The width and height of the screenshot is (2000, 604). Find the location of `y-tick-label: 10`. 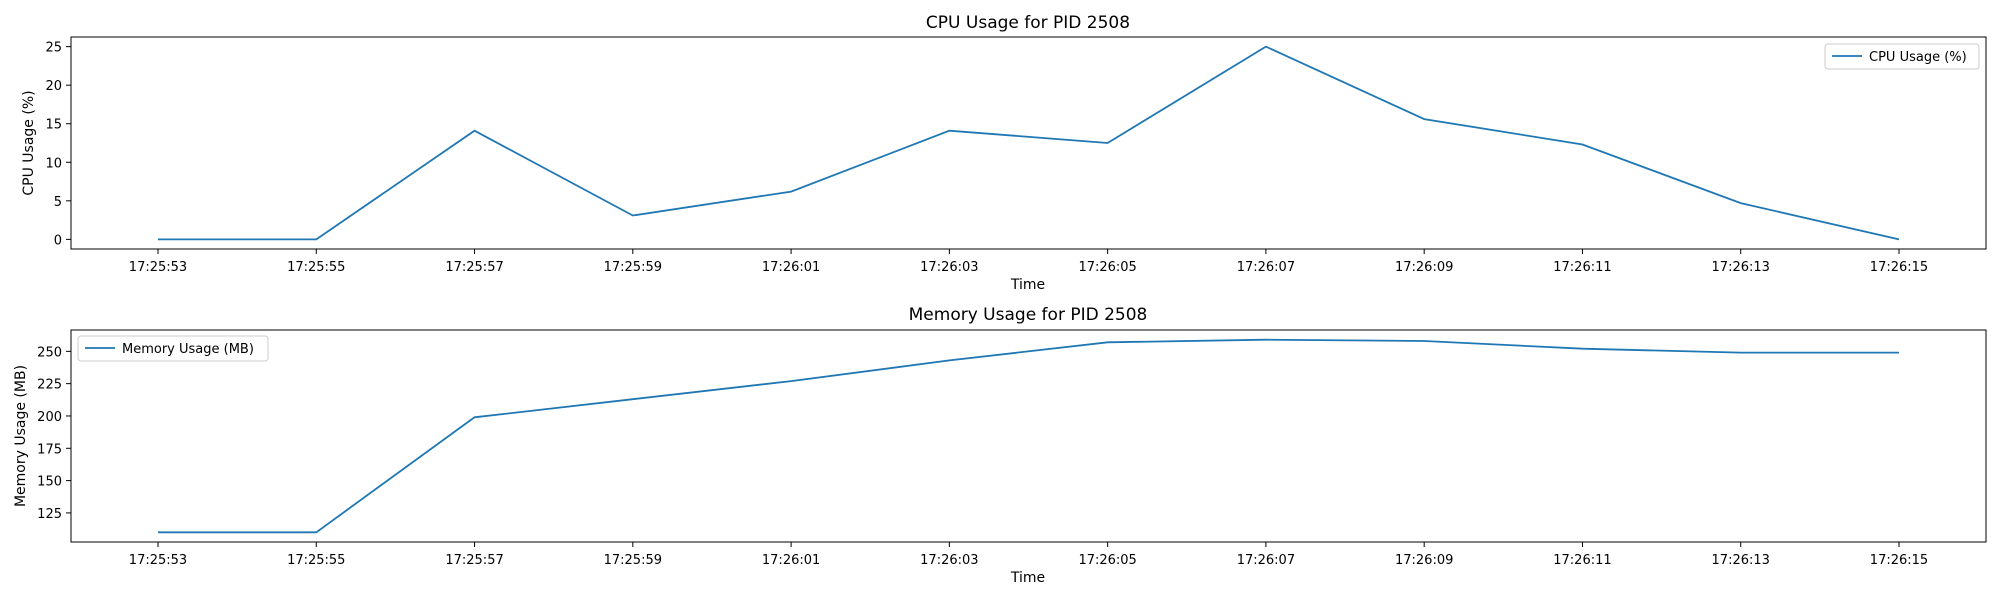

y-tick-label: 10 is located at coordinates (53, 163).